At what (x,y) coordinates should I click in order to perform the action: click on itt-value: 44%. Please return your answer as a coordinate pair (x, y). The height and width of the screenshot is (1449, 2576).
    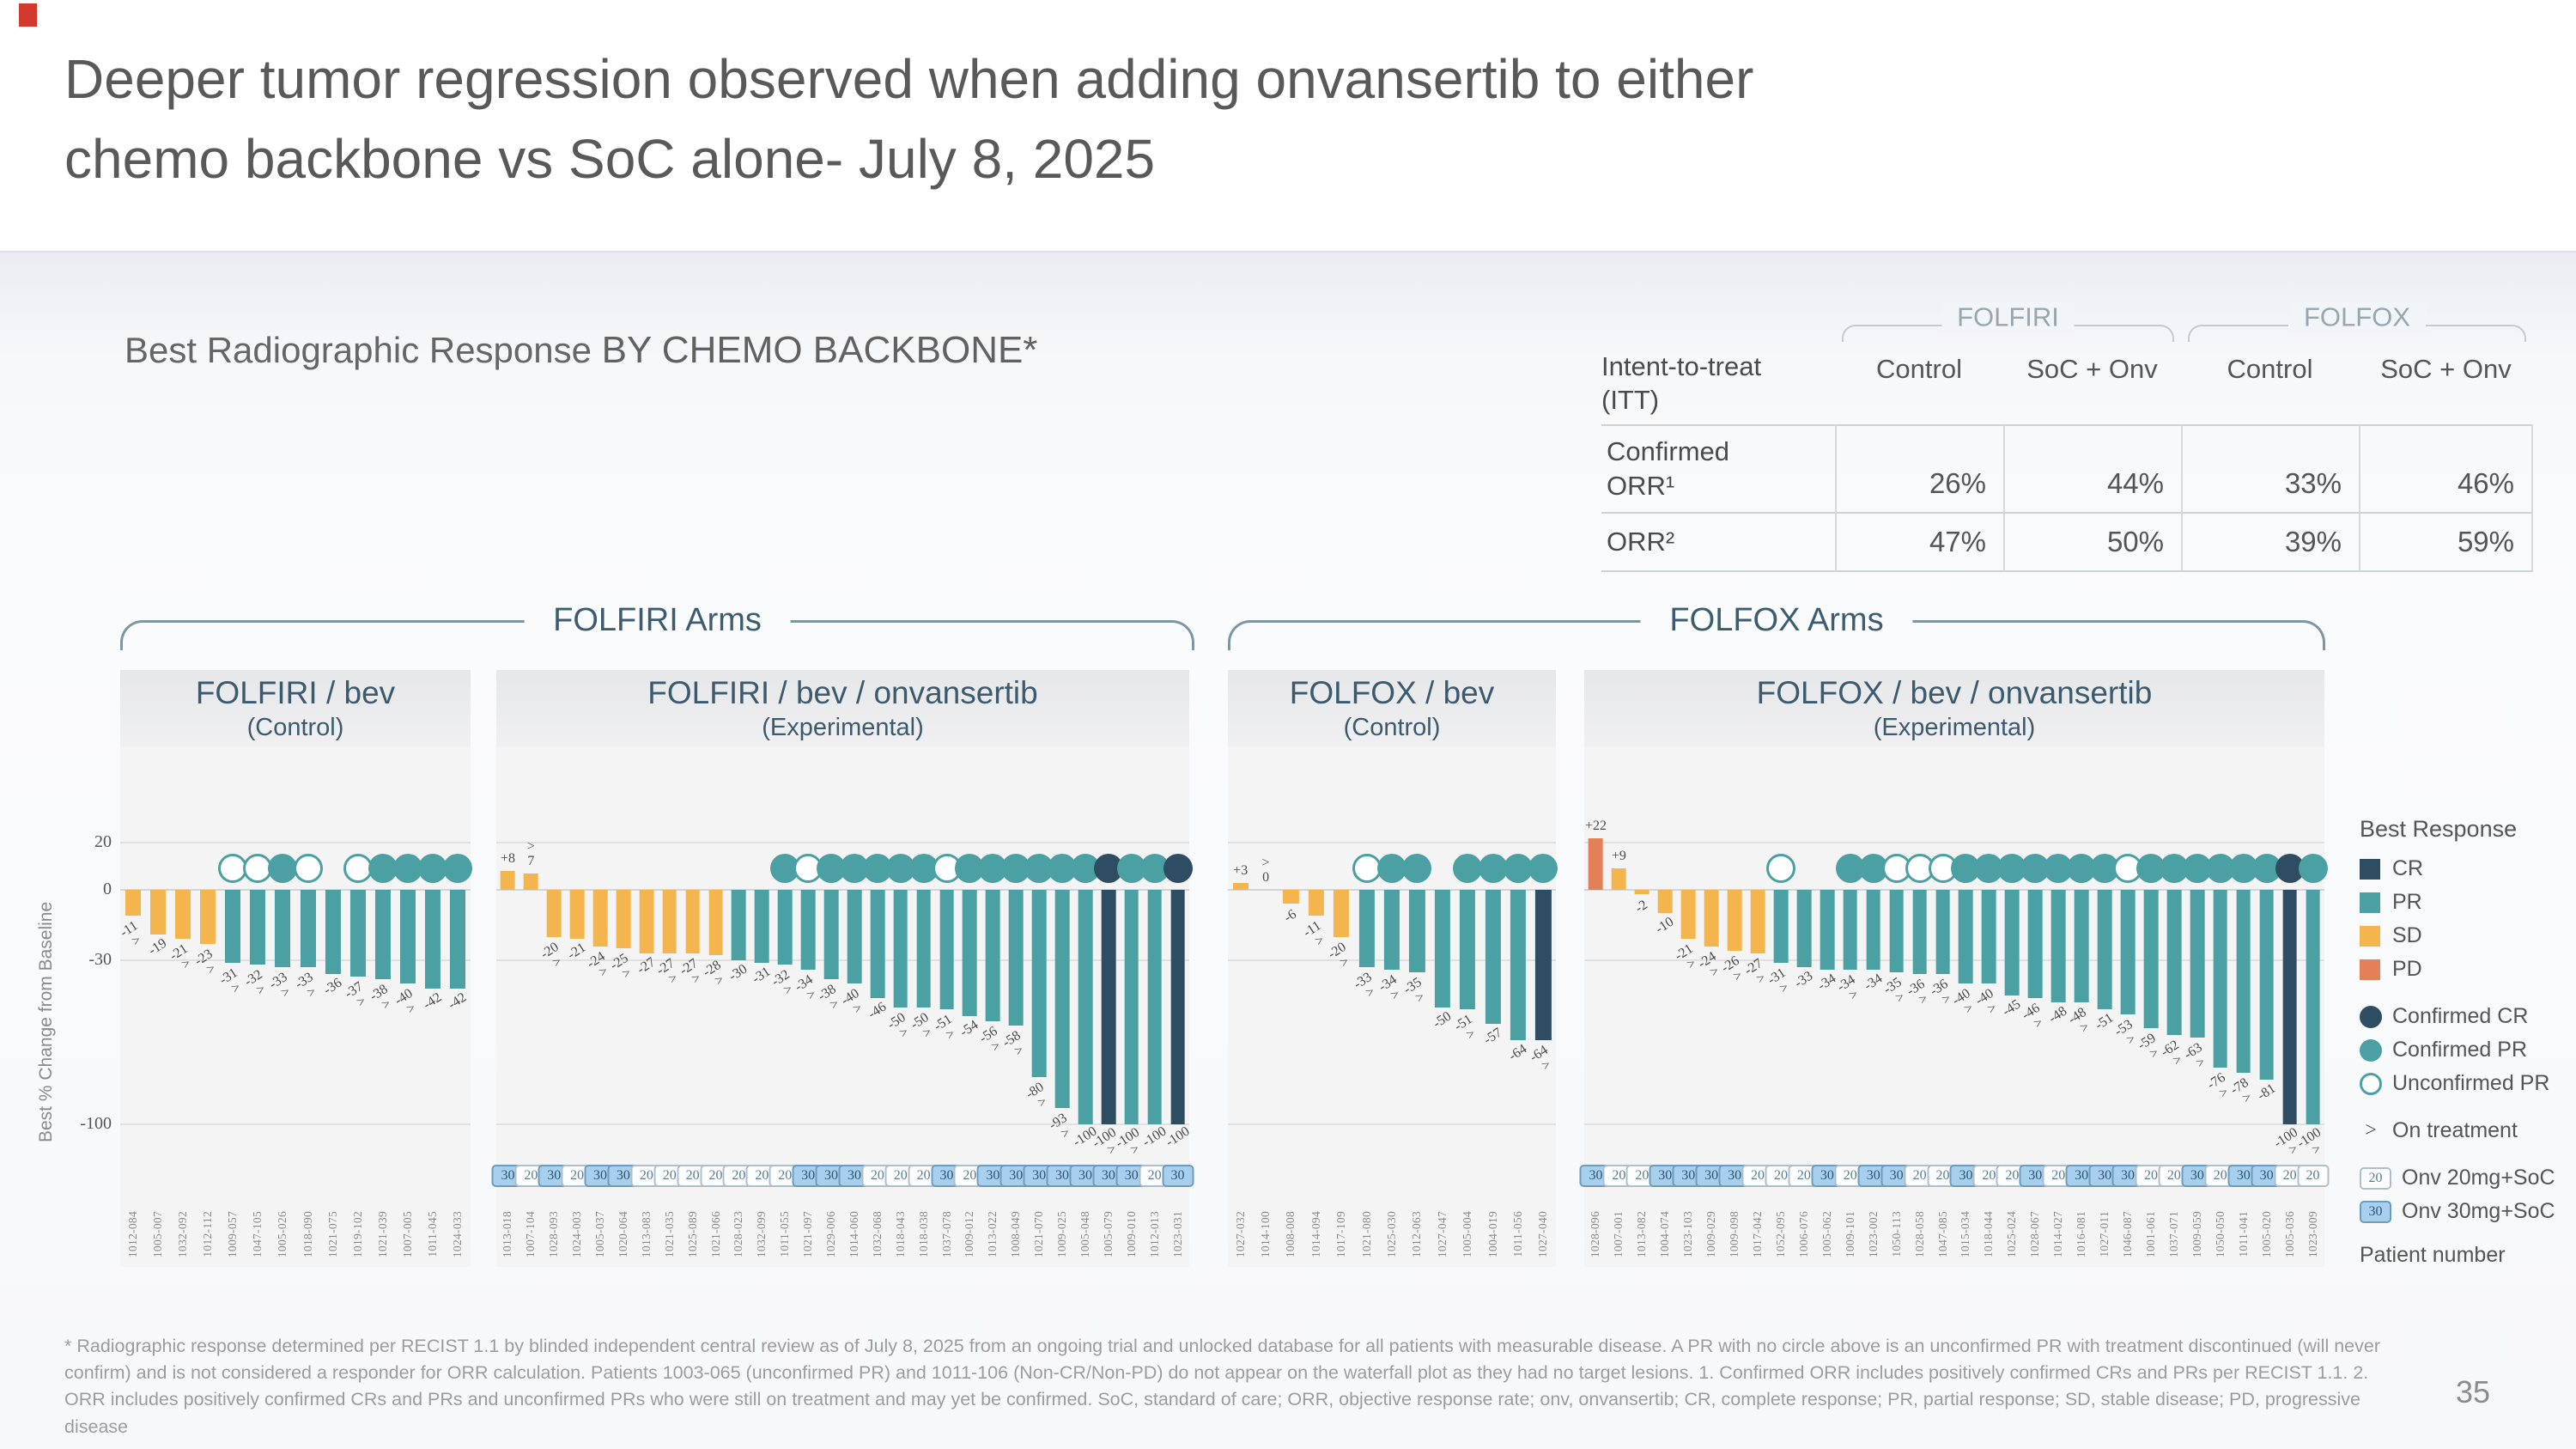
    Looking at the image, I should click on (2092, 468).